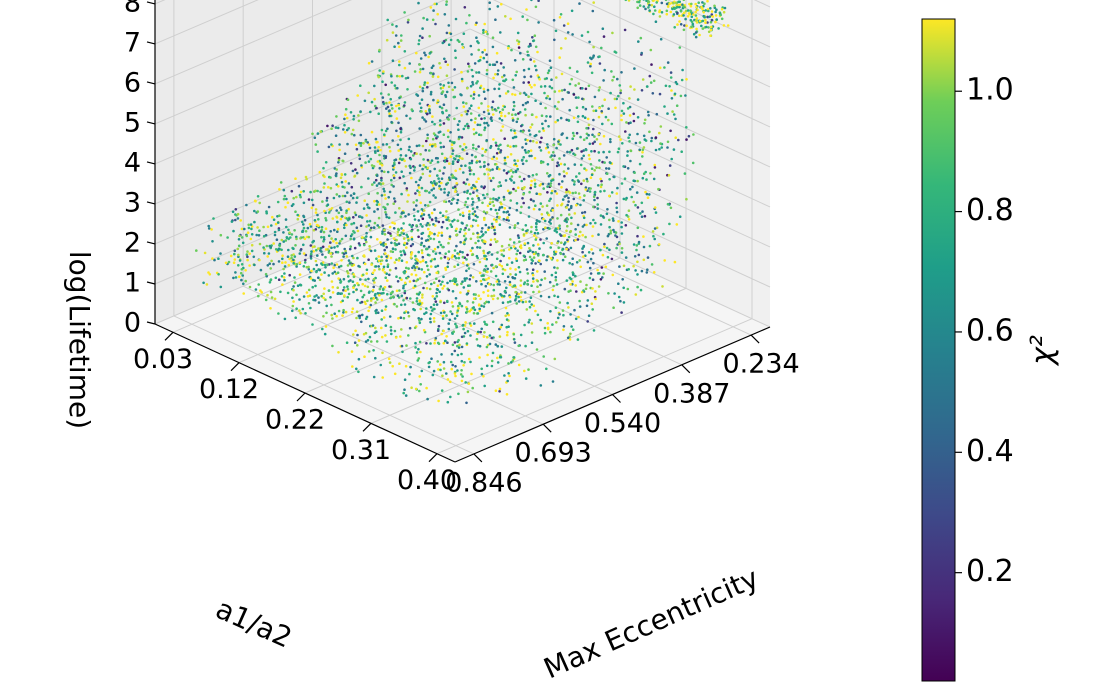 The width and height of the screenshot is (1100, 700). What do you see at coordinates (760, 364) in the screenshot?
I see `y-tick-label: 0.234` at bounding box center [760, 364].